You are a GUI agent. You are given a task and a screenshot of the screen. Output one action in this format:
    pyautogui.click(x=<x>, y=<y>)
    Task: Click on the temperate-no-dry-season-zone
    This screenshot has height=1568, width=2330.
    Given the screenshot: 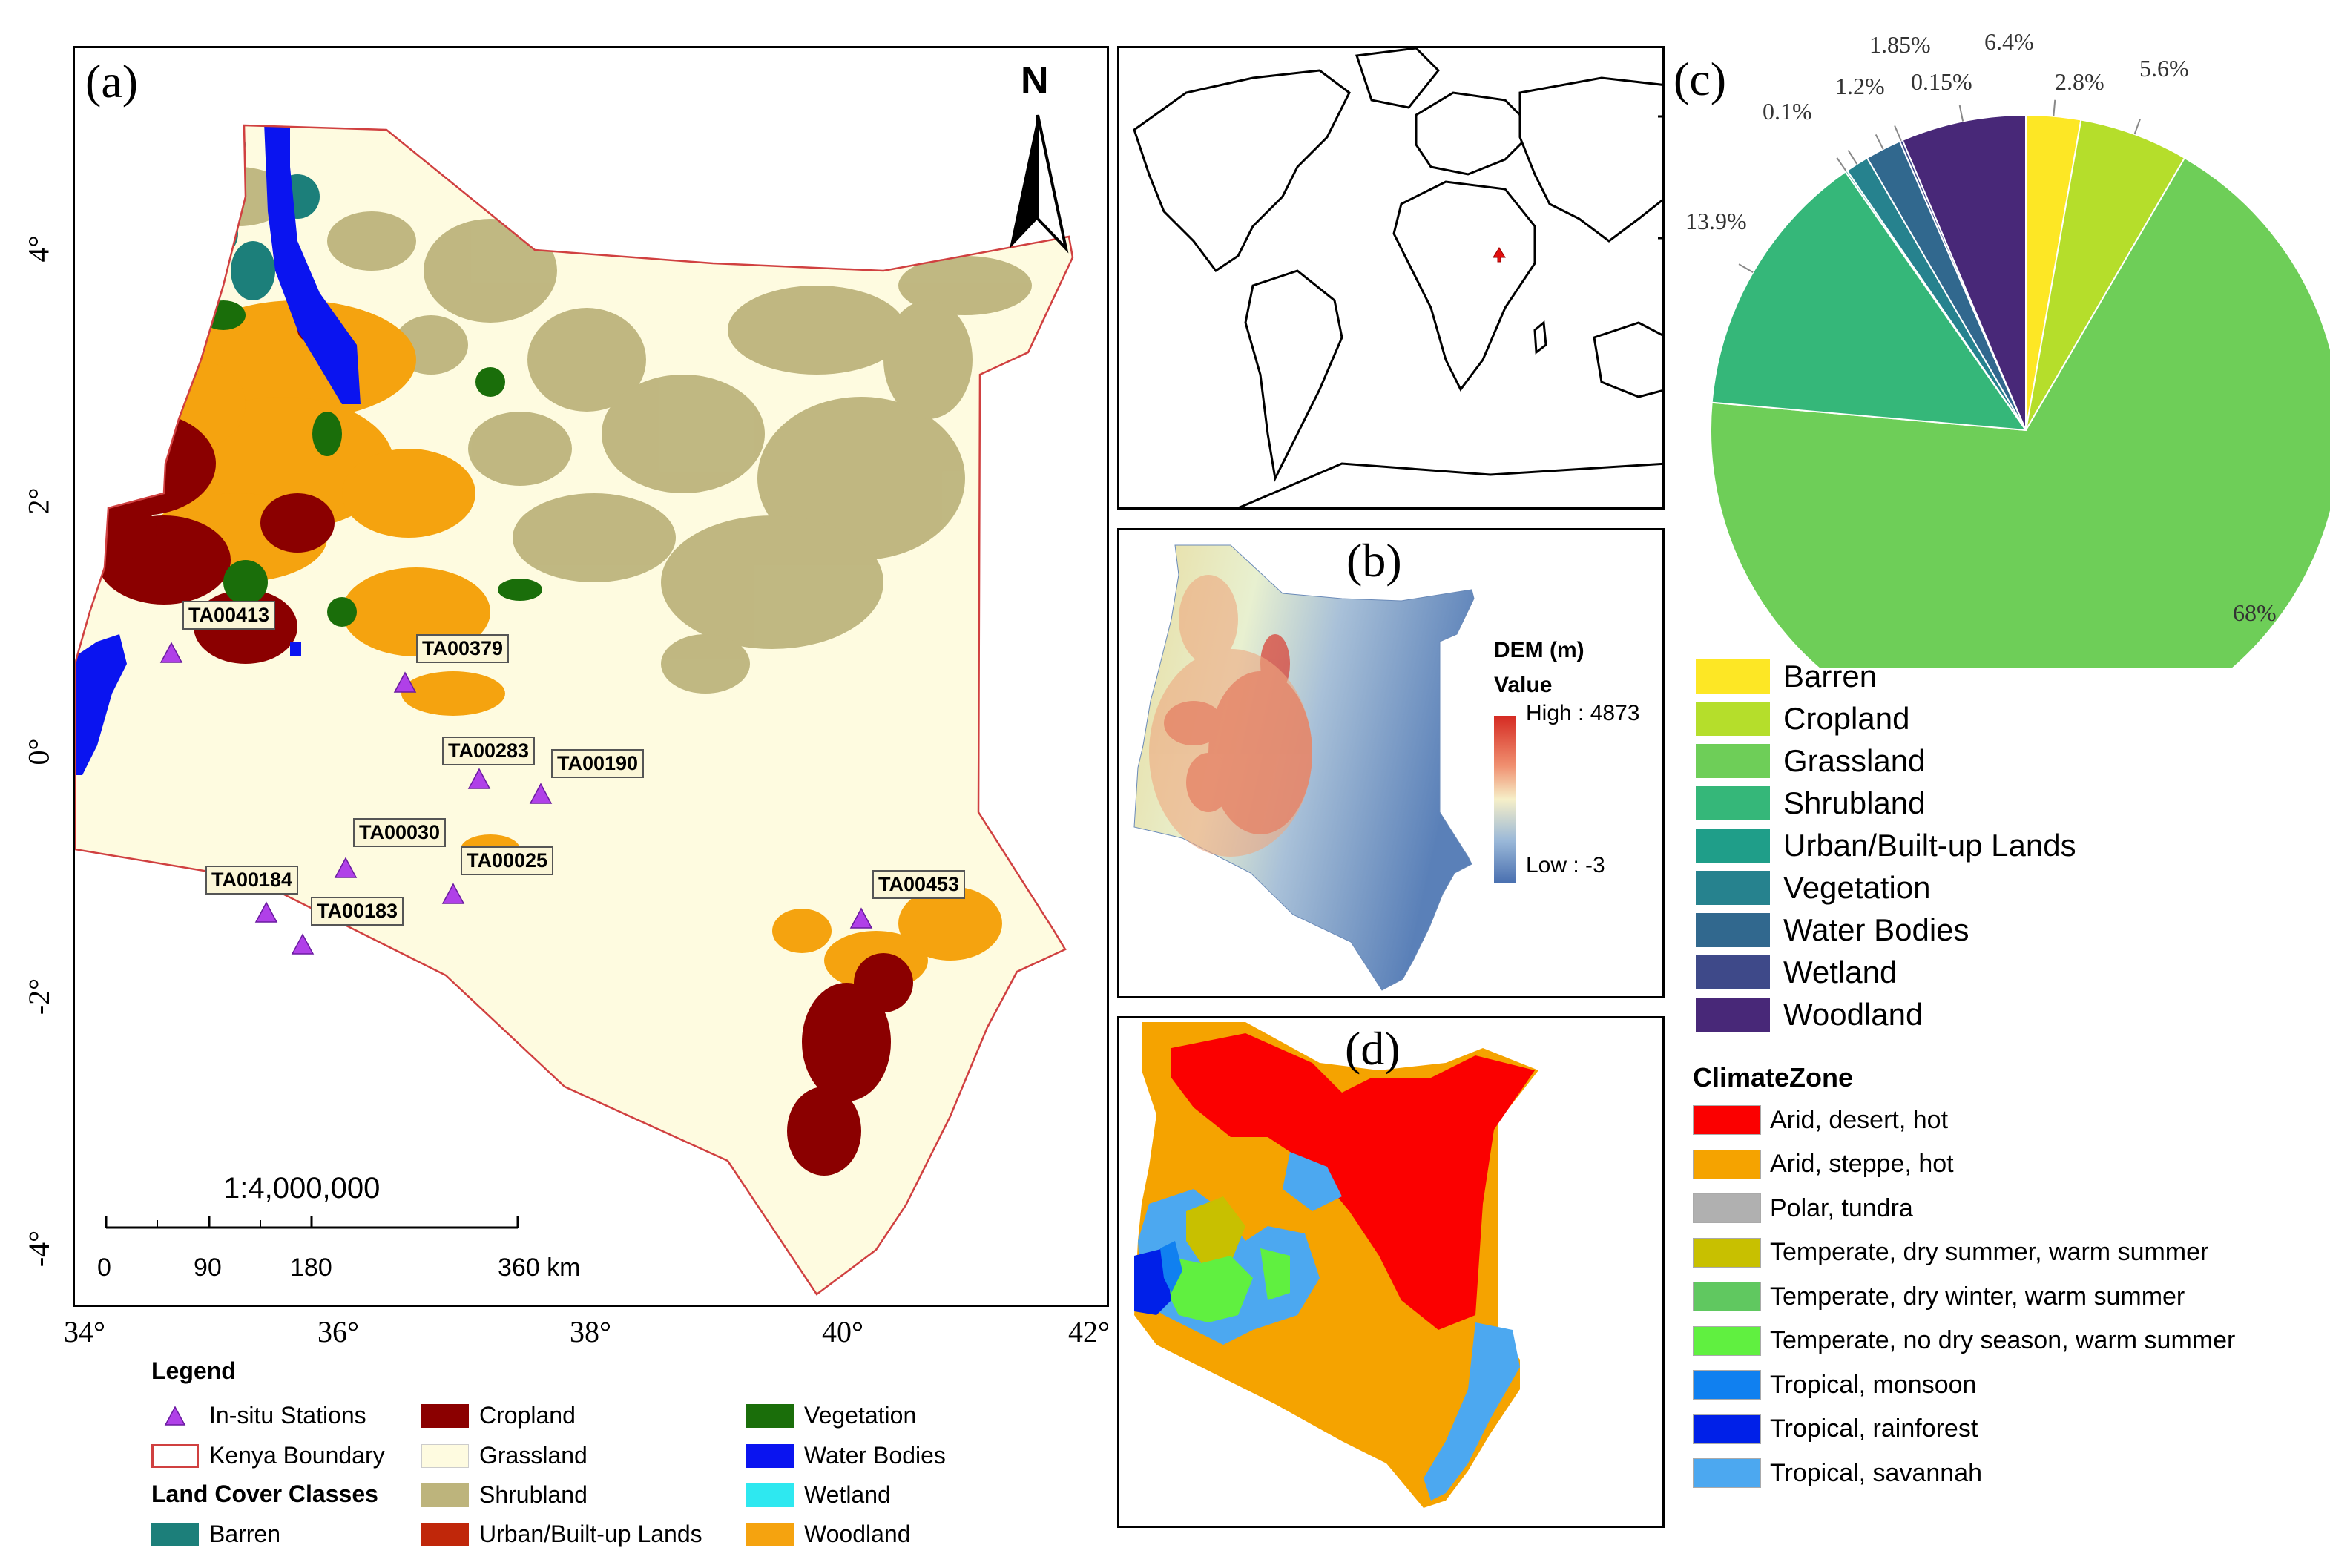 What is the action you would take?
    pyautogui.click(x=1227, y=1285)
    